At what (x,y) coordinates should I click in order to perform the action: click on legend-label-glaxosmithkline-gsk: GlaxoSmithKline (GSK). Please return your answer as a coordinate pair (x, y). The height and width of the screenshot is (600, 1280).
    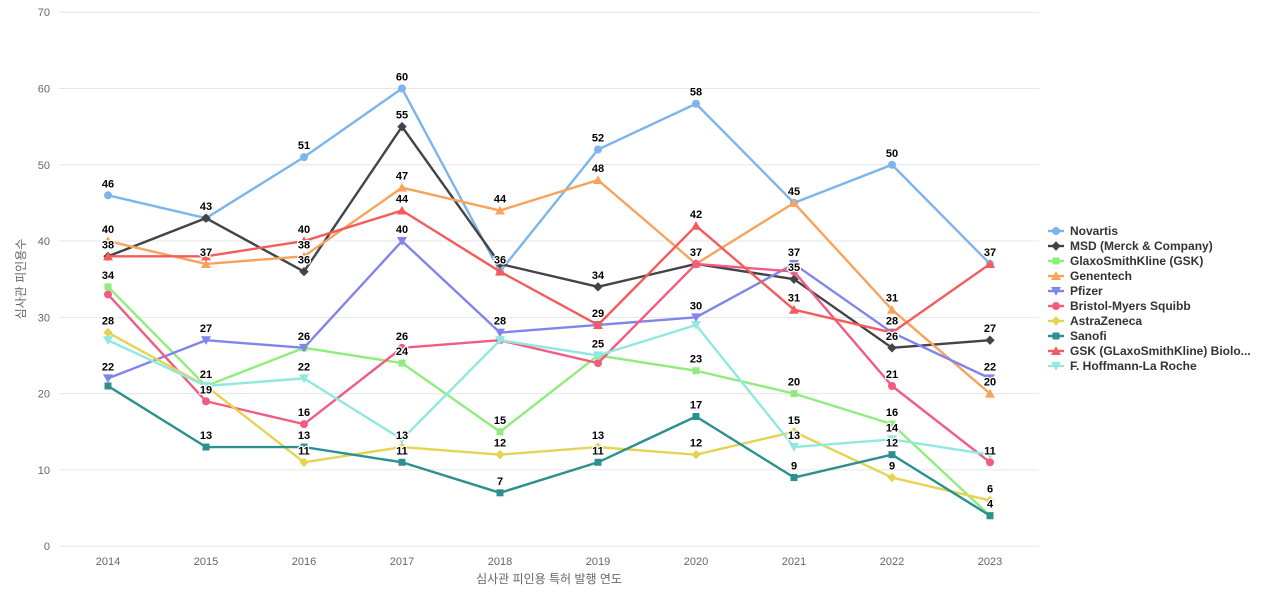
    Looking at the image, I should click on (1136, 261).